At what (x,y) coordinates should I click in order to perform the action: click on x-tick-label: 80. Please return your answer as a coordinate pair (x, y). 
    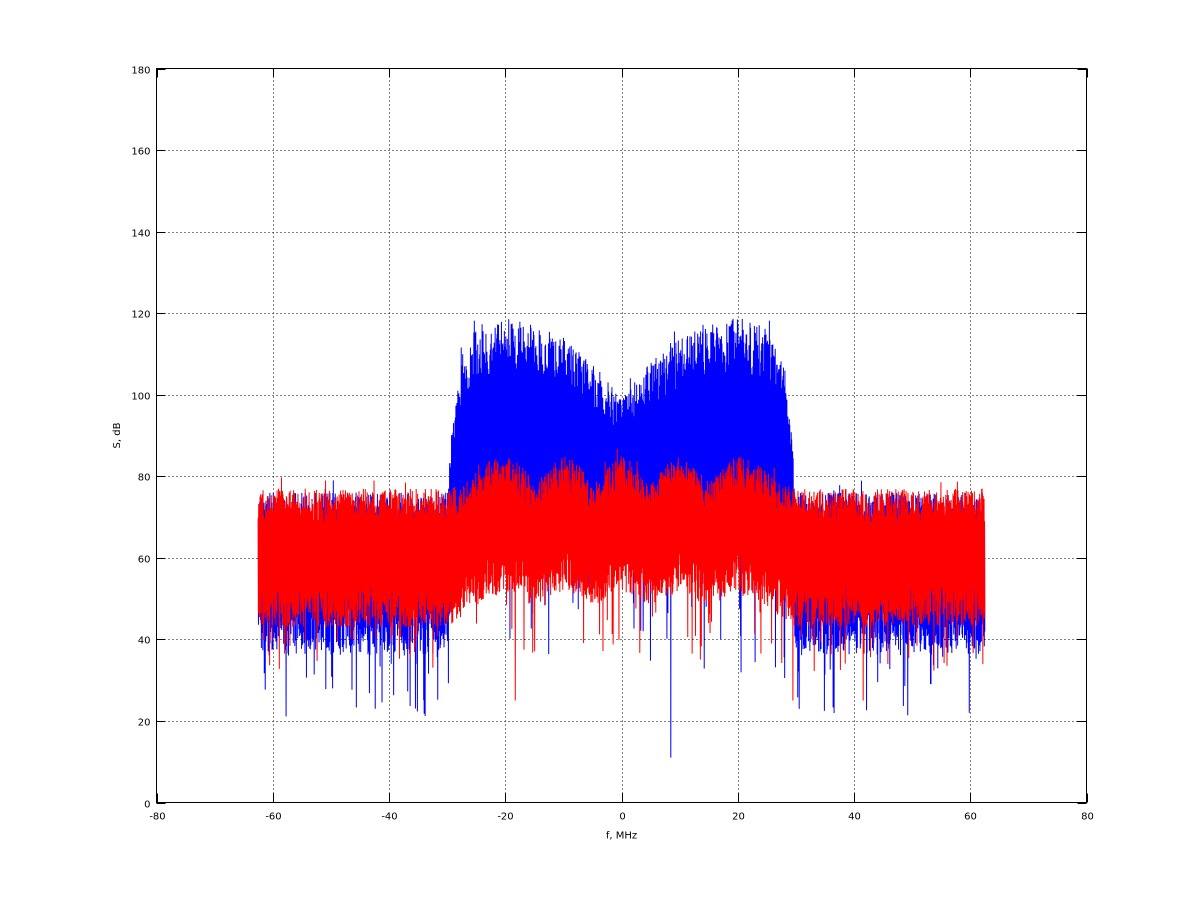
    Looking at the image, I should click on (1087, 817).